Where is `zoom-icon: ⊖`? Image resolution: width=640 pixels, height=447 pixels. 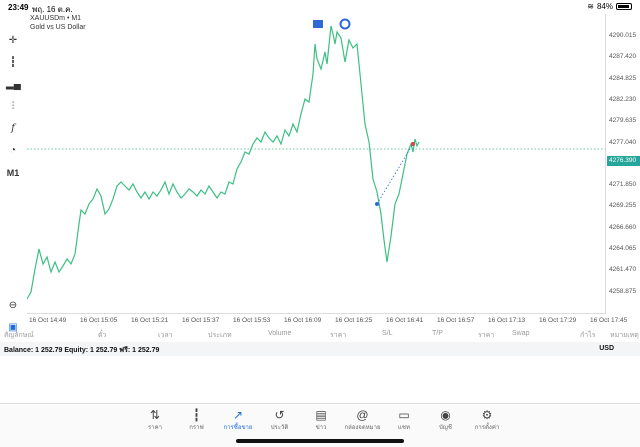
zoom-icon: ⊖ is located at coordinates (13, 305).